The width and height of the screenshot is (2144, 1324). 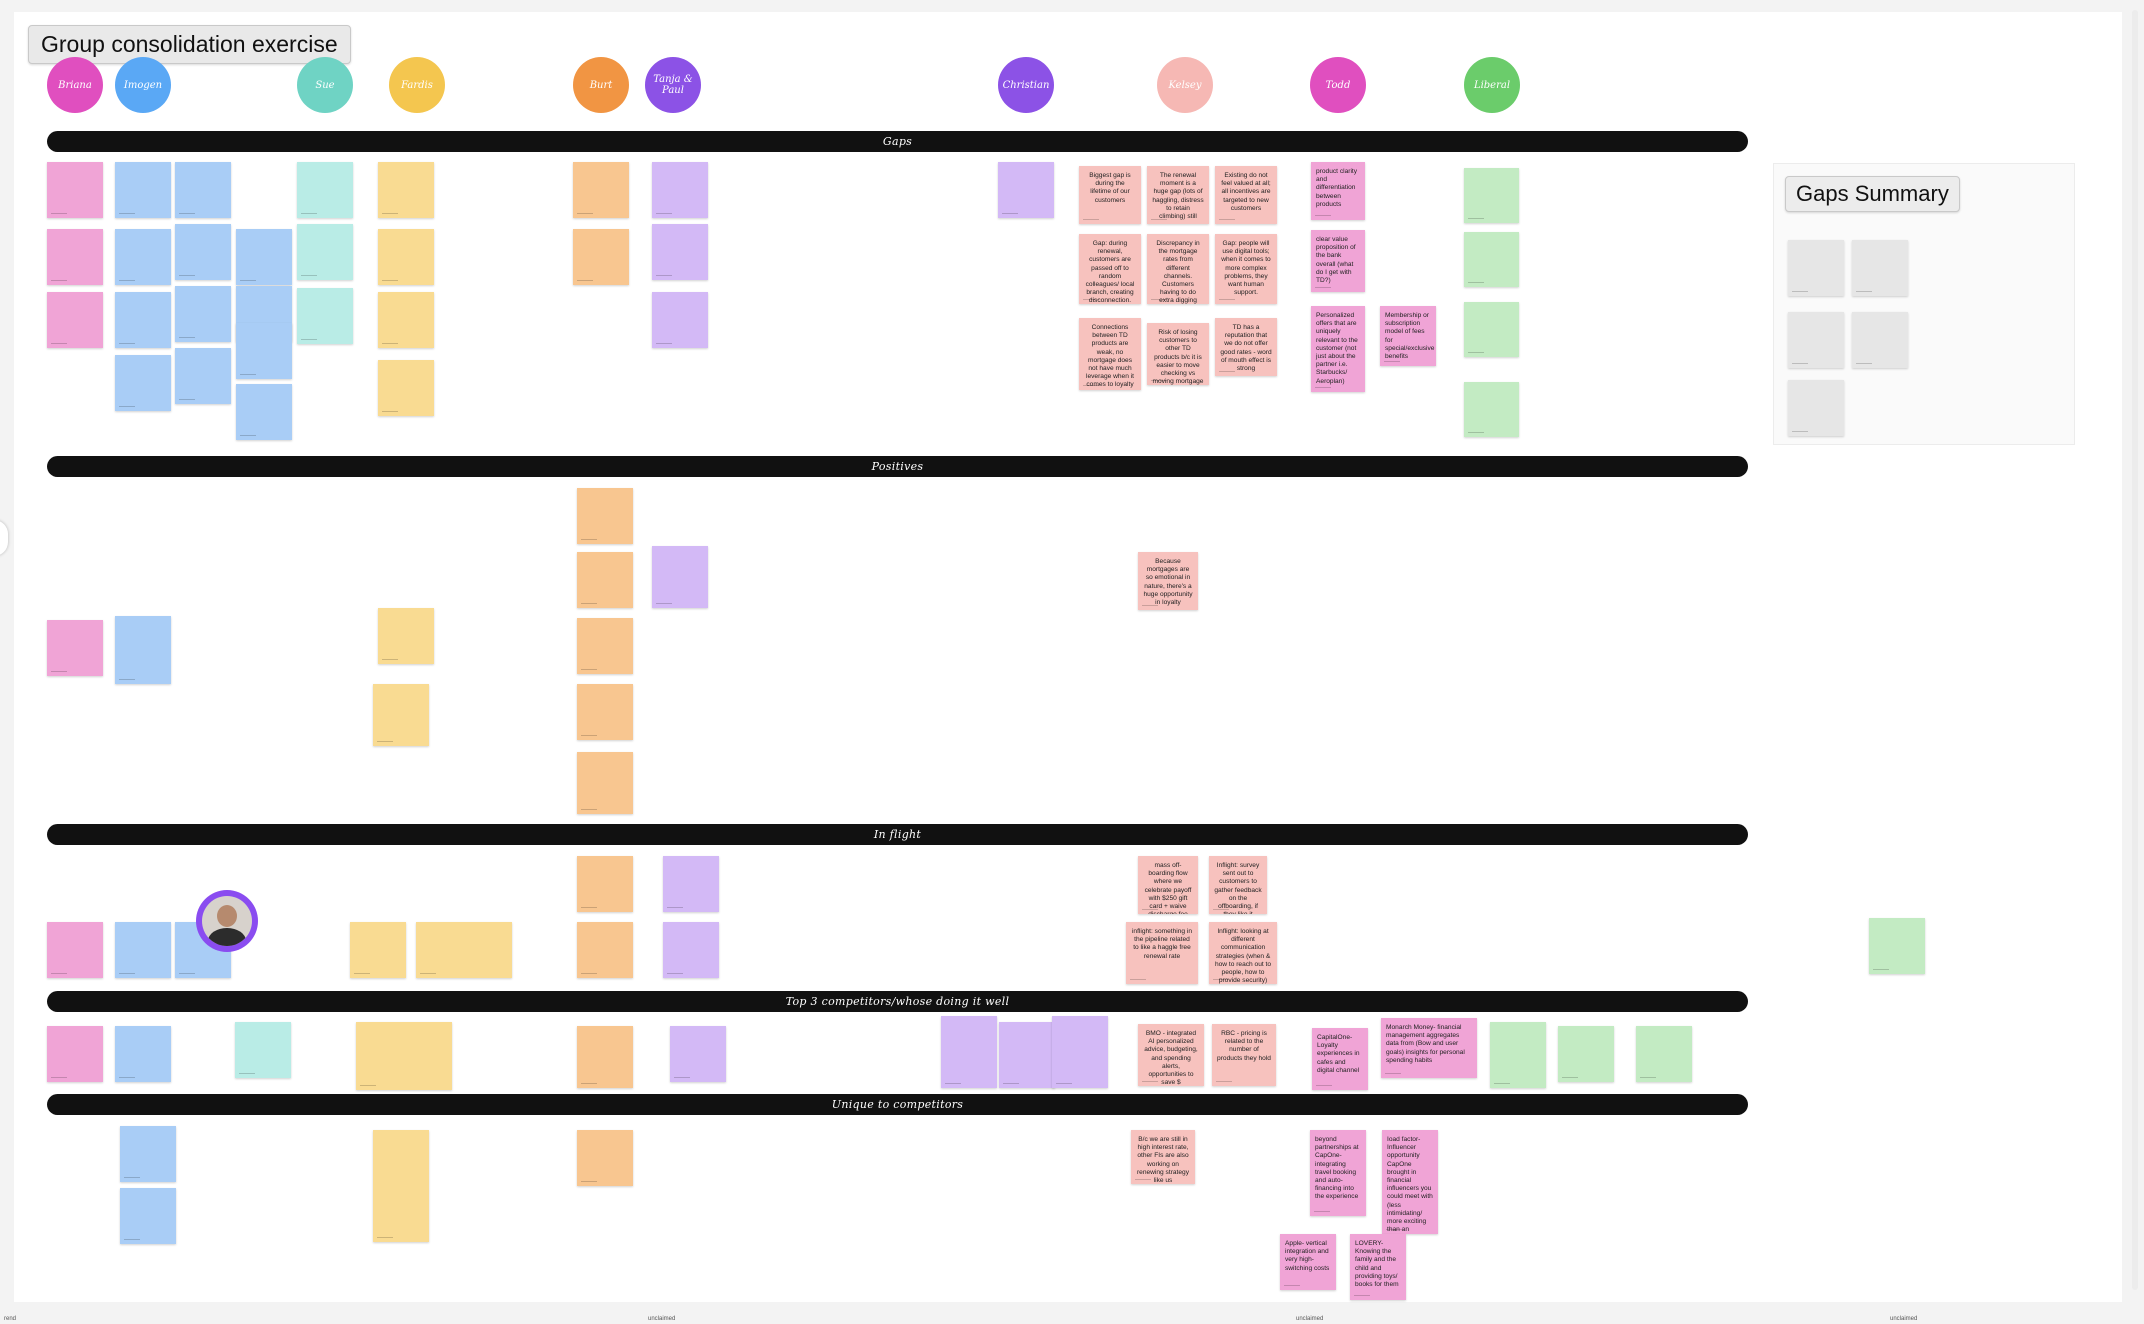 What do you see at coordinates (1185, 85) in the screenshot?
I see `avatar-kelsey: Kelsey` at bounding box center [1185, 85].